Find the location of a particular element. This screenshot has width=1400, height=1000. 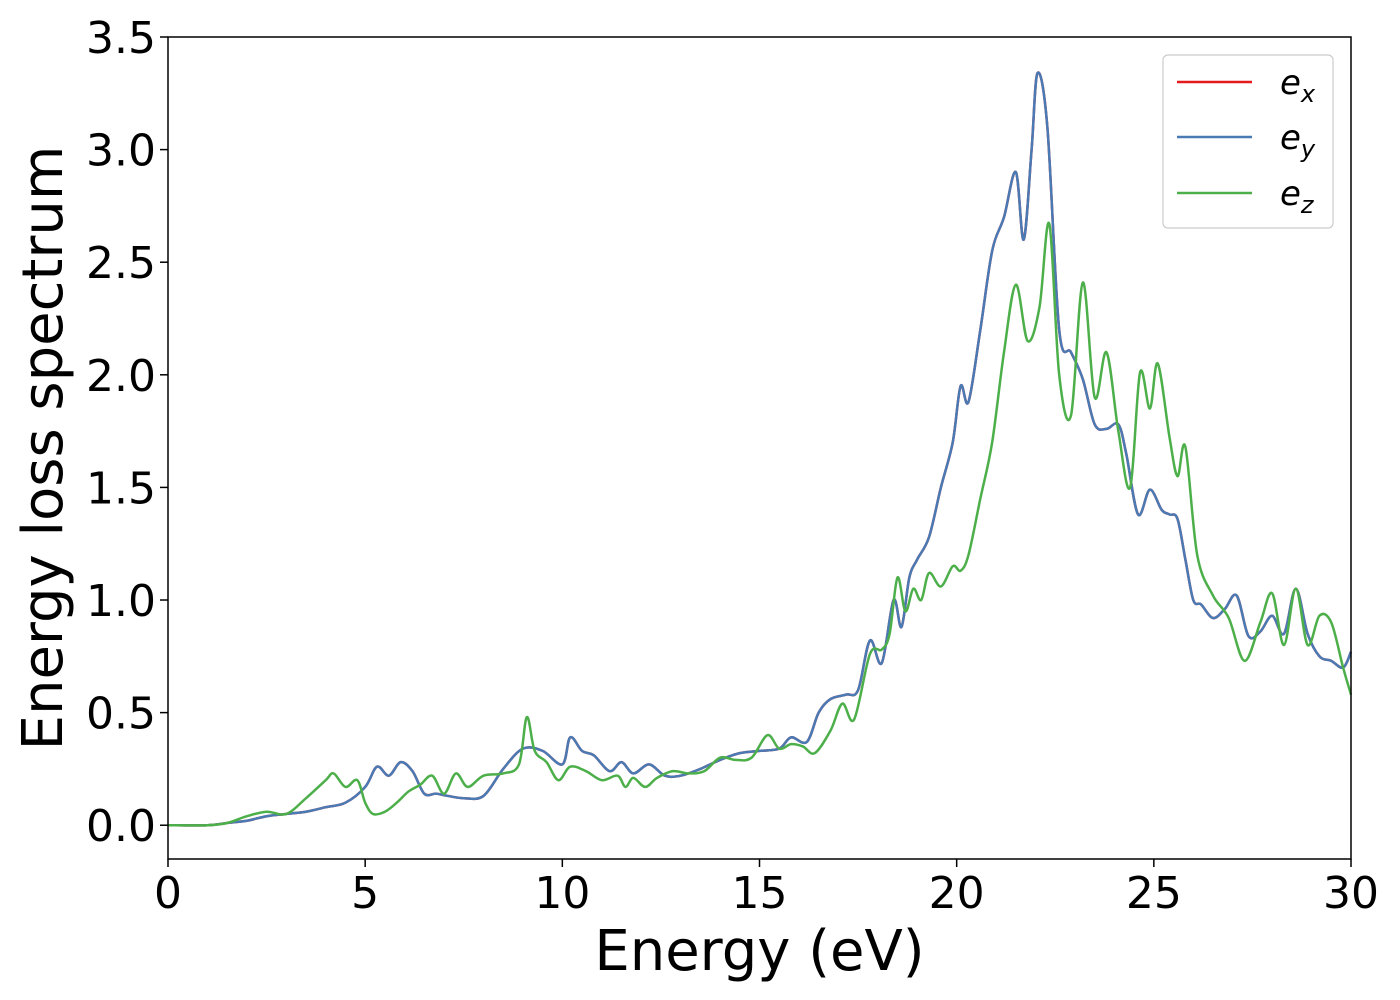

legend-box is located at coordinates (1248, 141).